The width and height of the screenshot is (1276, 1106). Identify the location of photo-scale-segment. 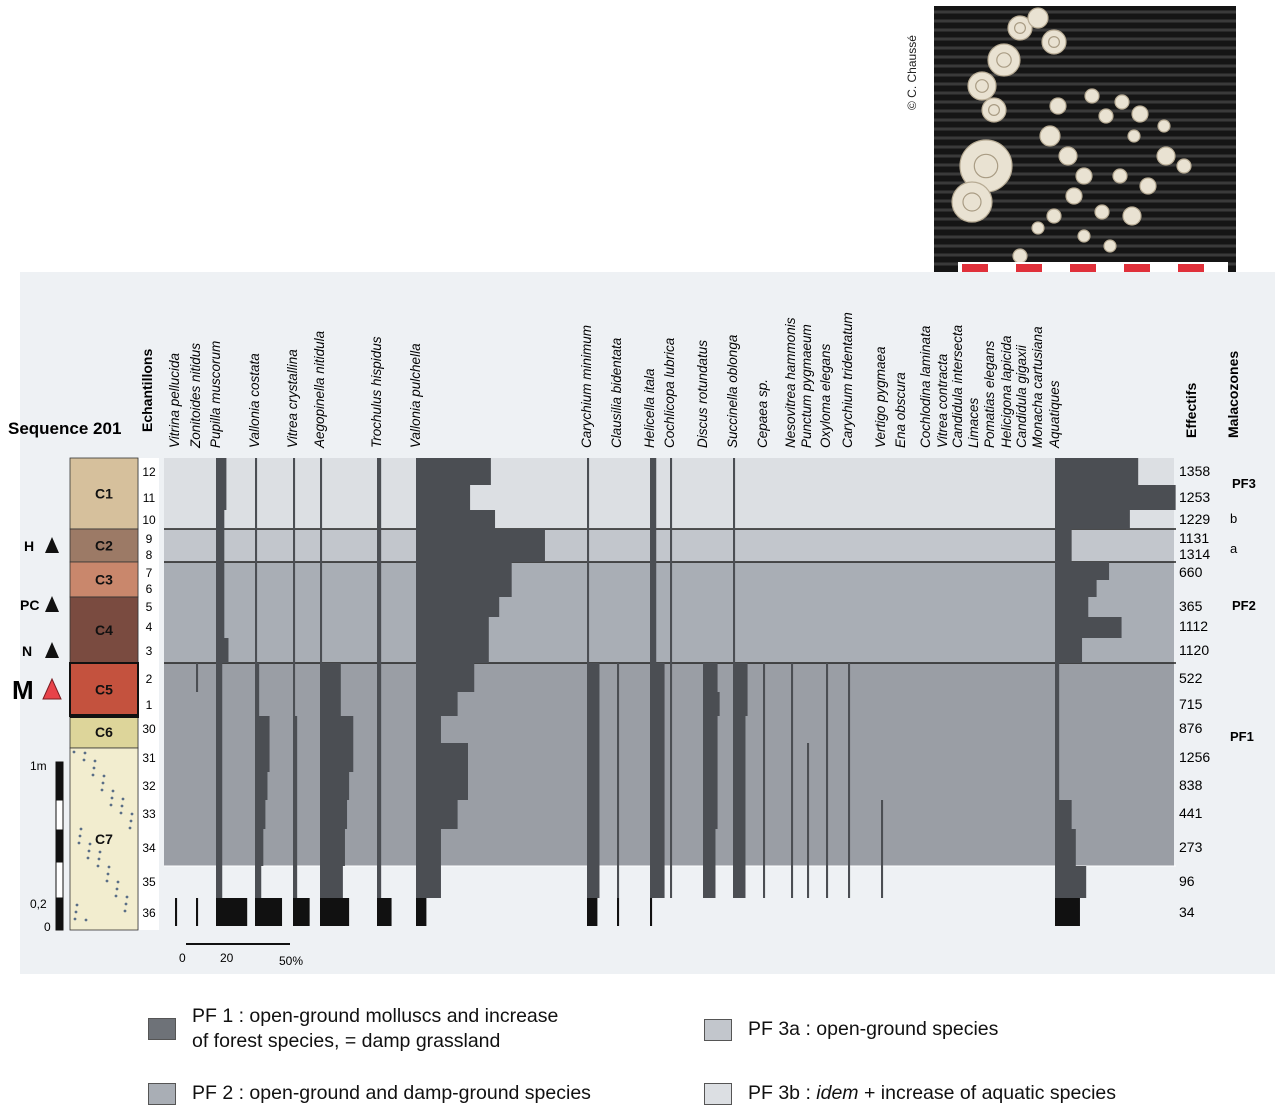
(1083, 269).